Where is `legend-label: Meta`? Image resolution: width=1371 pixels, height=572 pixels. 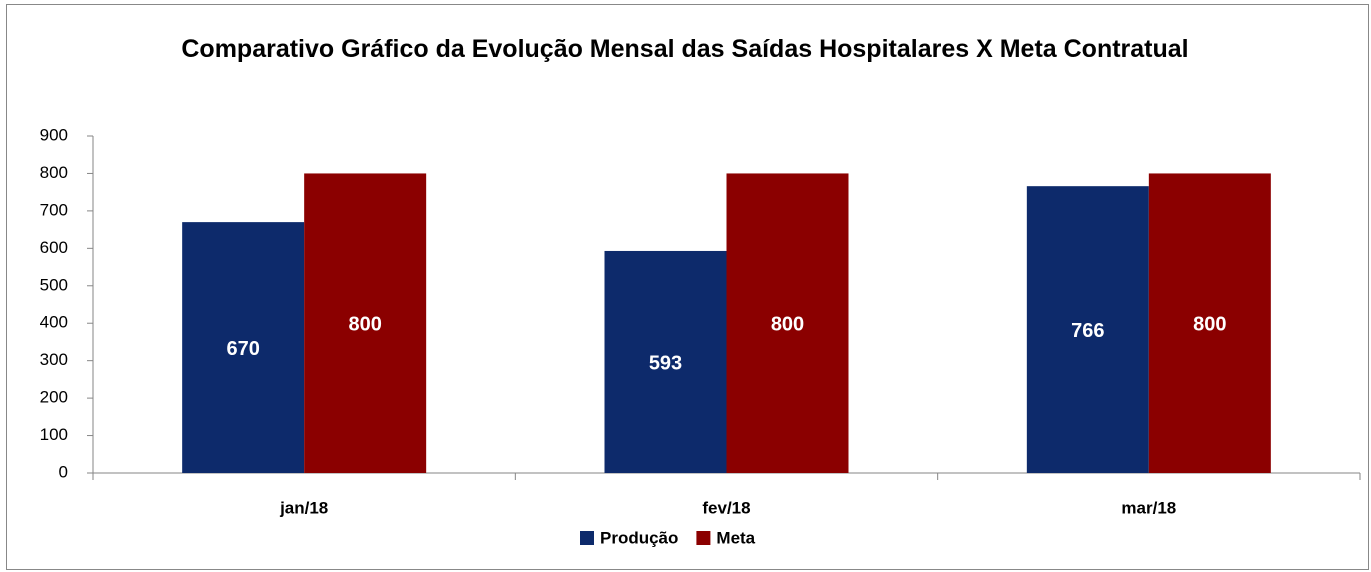
legend-label: Meta is located at coordinates (735, 537).